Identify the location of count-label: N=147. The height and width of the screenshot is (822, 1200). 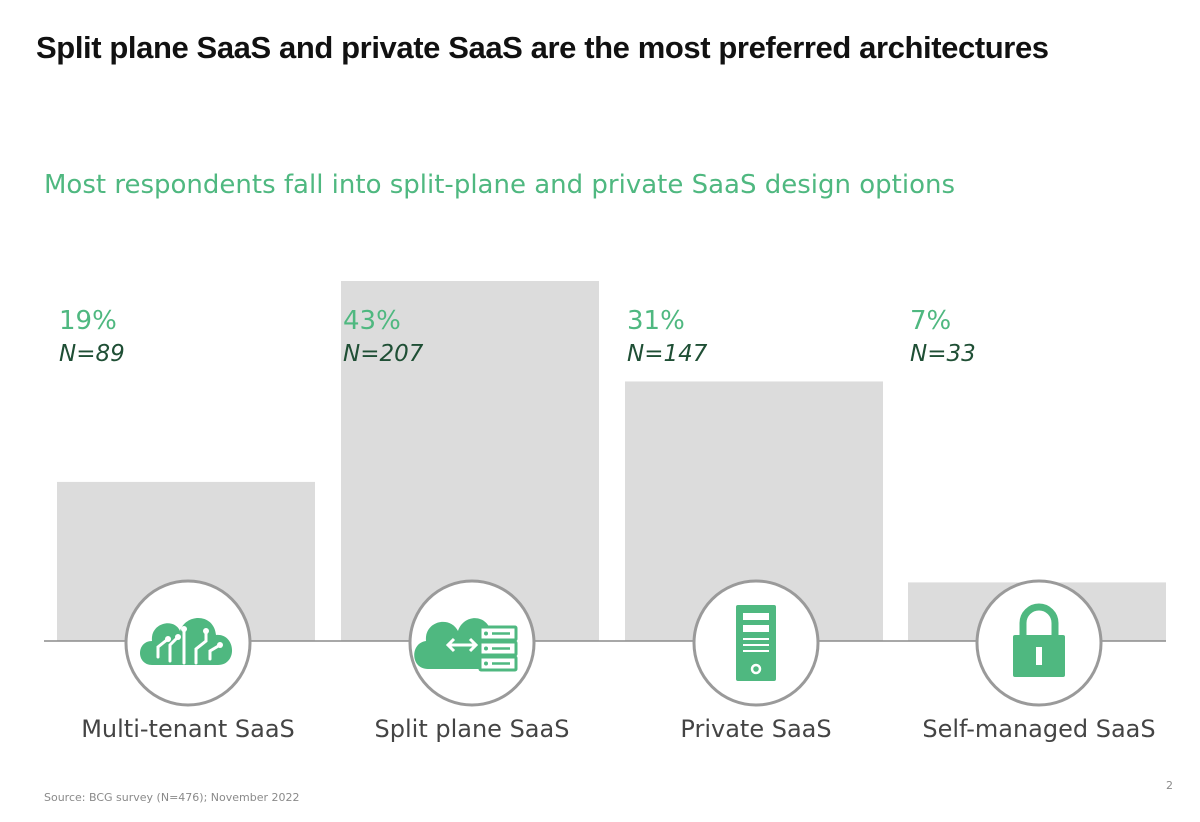
(667, 354).